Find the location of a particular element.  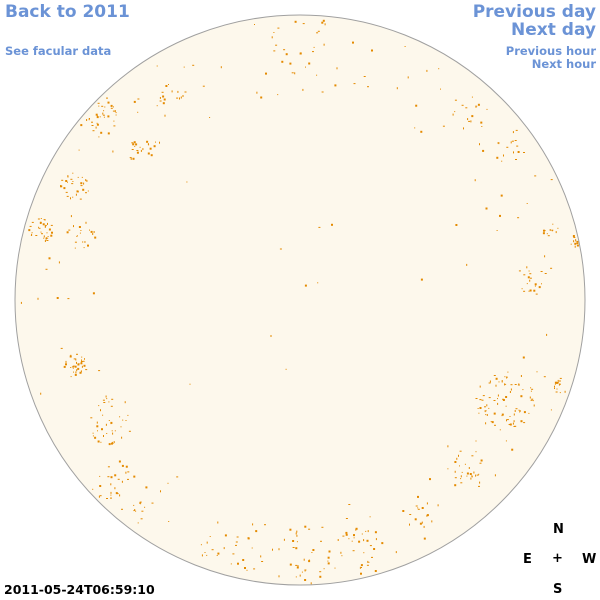

see-facular-data-link: See facular data is located at coordinates (58, 51).